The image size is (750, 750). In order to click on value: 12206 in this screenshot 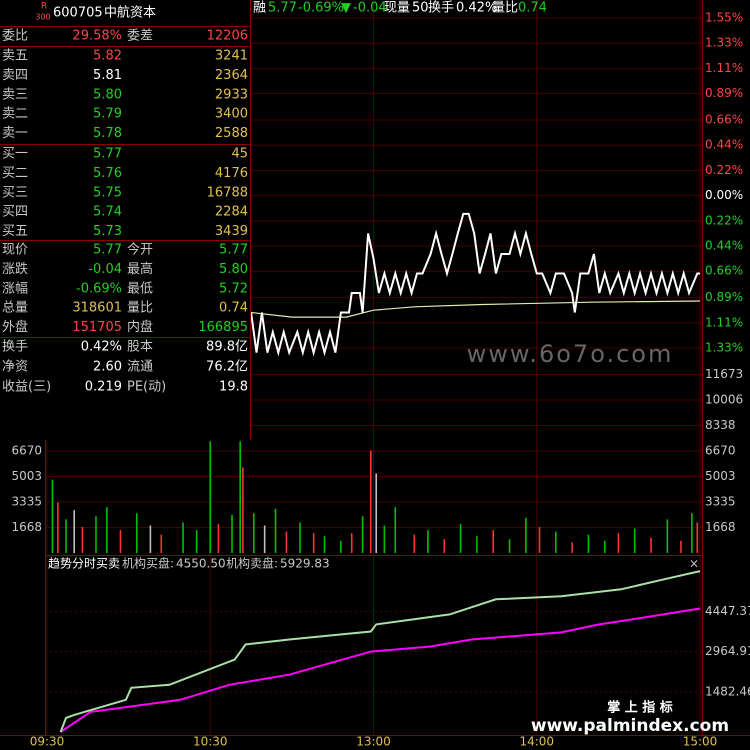, I will do `click(227, 36)`.